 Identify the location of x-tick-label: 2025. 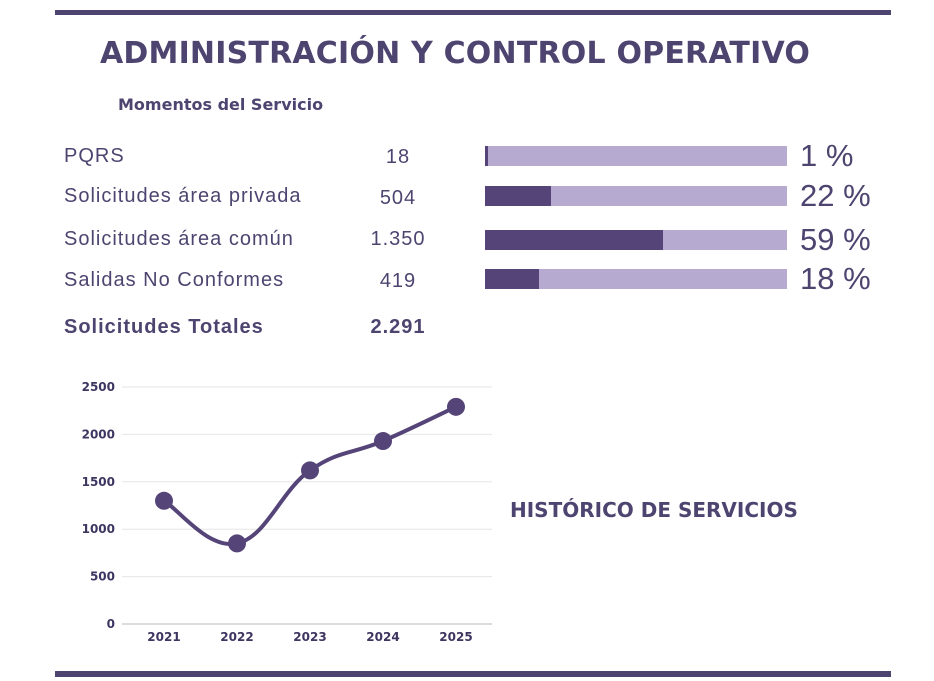
(455, 637).